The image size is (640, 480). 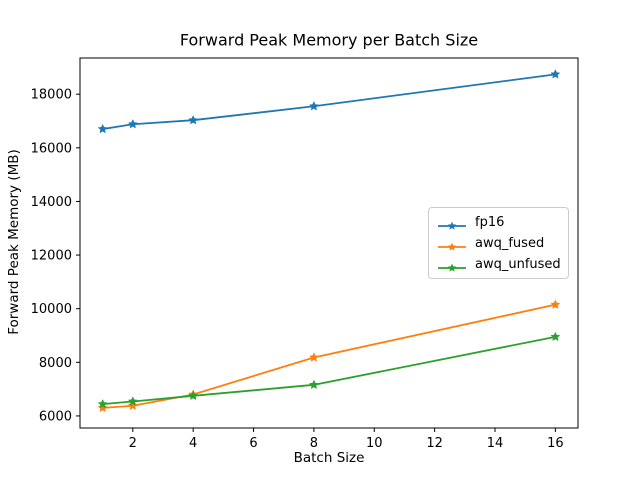 I want to click on y-tick-label: 18000, so click(x=51, y=95).